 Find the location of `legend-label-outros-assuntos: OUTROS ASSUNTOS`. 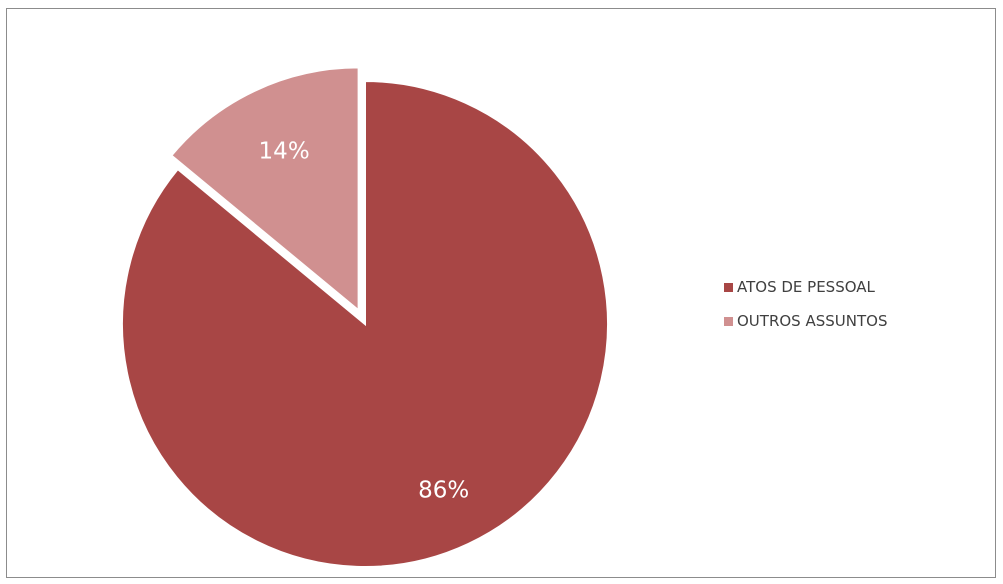

legend-label-outros-assuntos: OUTROS ASSUNTOS is located at coordinates (812, 321).